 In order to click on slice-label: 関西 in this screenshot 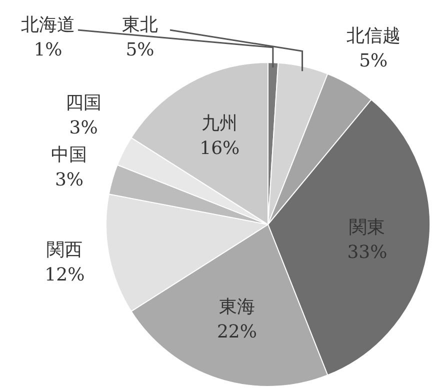, I will do `click(64, 249)`.